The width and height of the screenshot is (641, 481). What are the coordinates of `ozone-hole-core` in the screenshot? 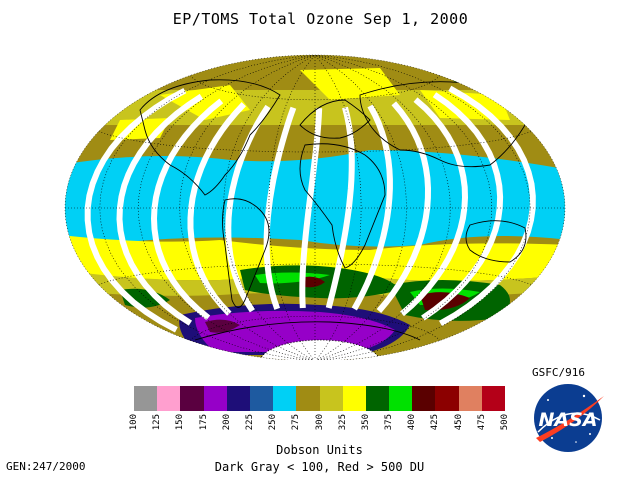 It's located at (222, 326).